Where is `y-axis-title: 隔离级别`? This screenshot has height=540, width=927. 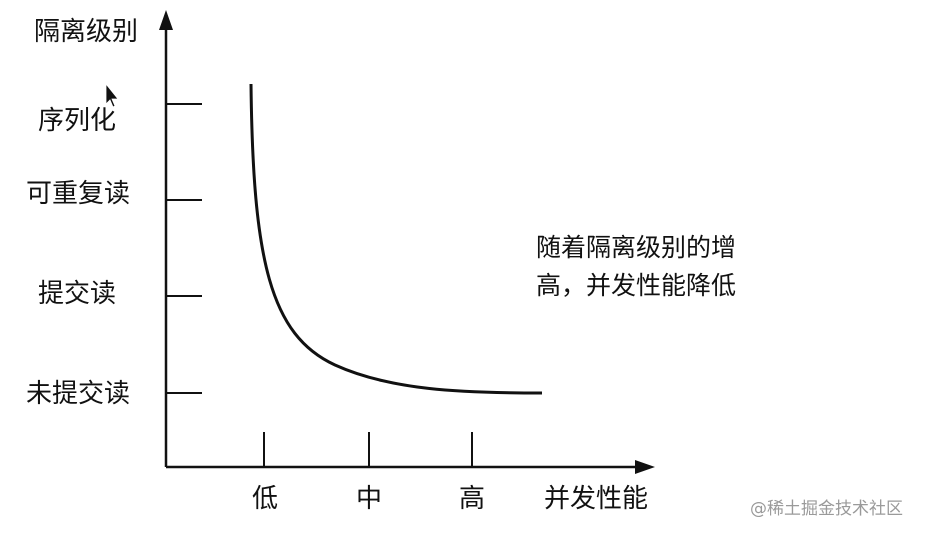 y-axis-title: 隔离级别 is located at coordinates (86, 32).